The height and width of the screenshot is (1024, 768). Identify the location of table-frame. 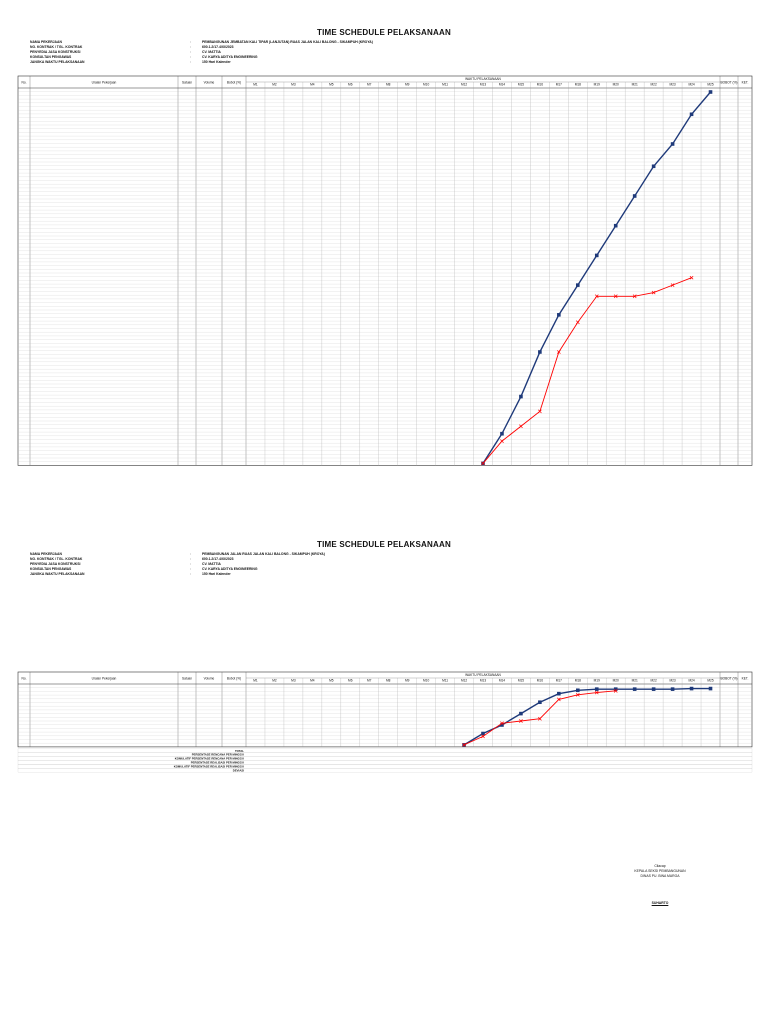
(385, 709).